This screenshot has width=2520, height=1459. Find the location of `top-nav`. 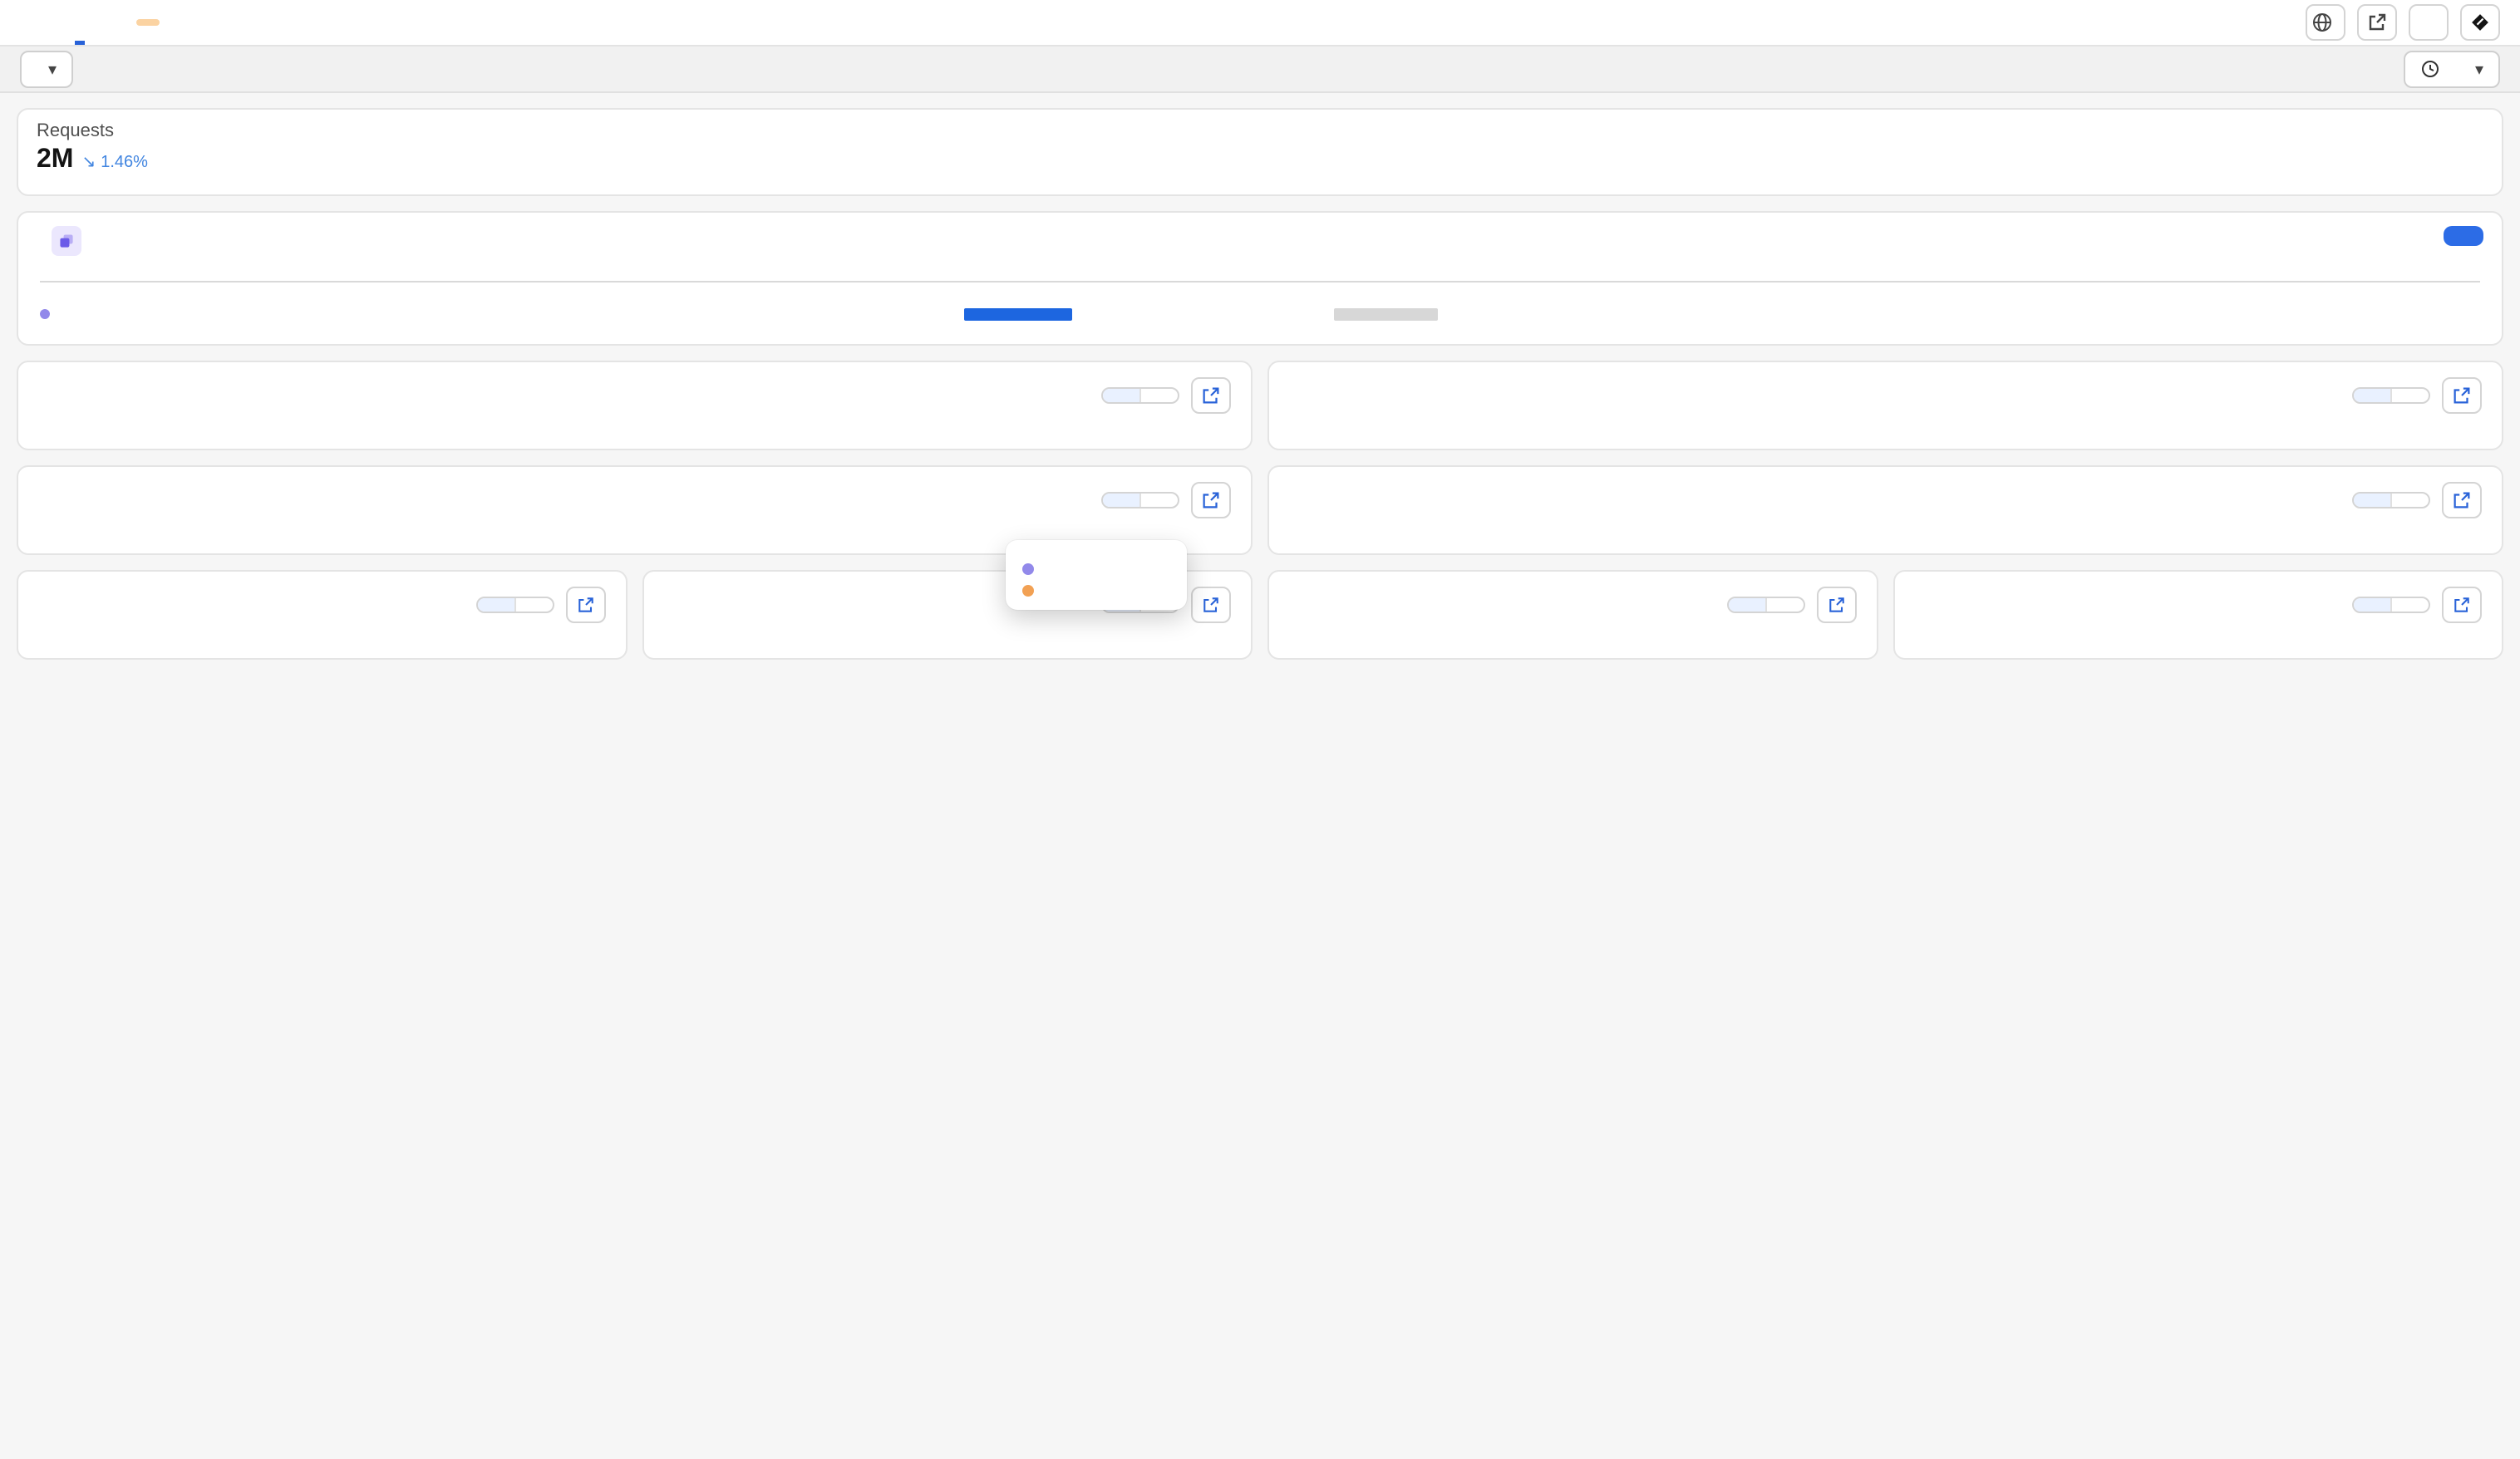

top-nav is located at coordinates (1260, 23).